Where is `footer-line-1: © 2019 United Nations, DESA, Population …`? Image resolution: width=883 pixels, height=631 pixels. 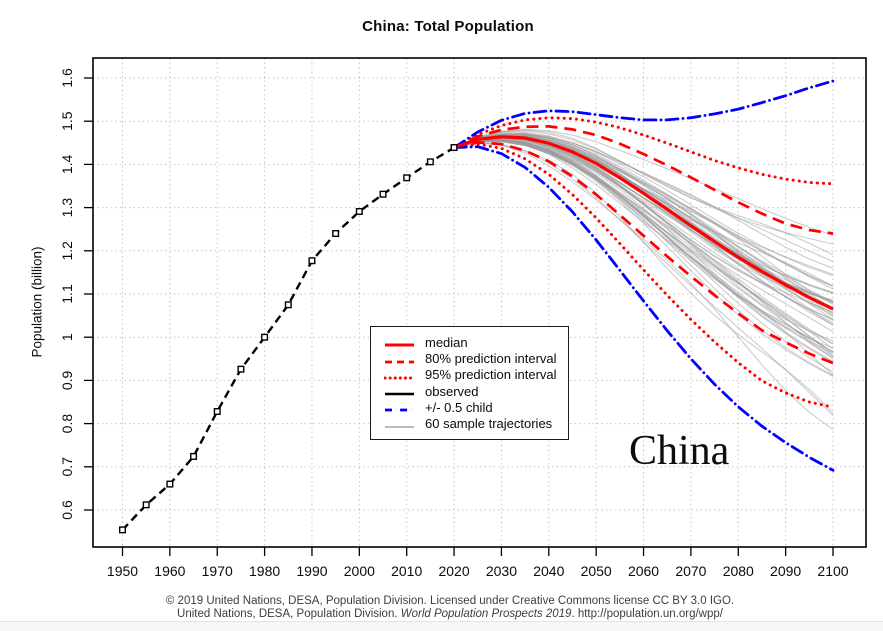 footer-line-1: © 2019 United Nations, DESA, Population … is located at coordinates (450, 601).